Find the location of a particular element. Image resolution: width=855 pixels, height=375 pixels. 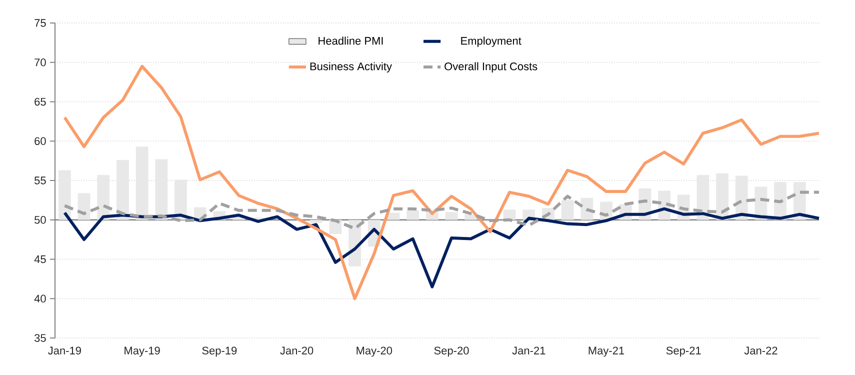

y-tick-label: 65 is located at coordinates (40, 102).